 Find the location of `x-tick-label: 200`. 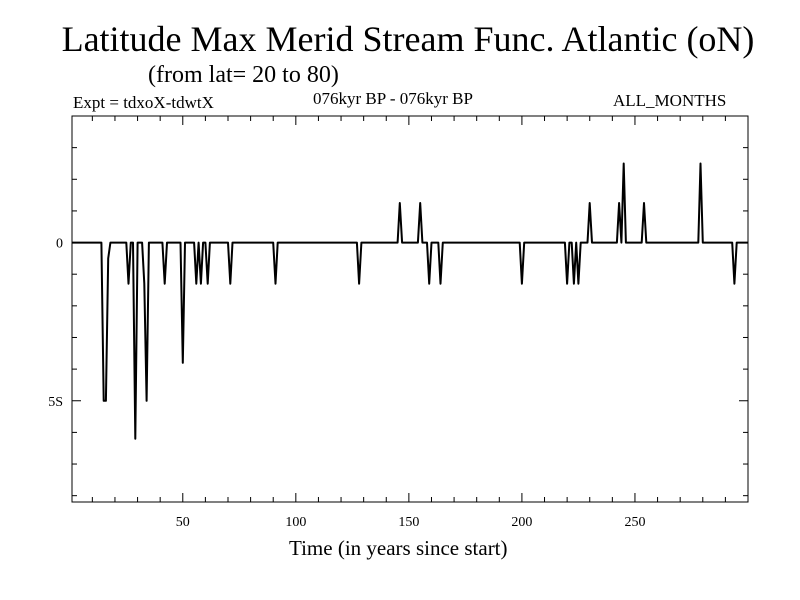

x-tick-label: 200 is located at coordinates (521, 522).